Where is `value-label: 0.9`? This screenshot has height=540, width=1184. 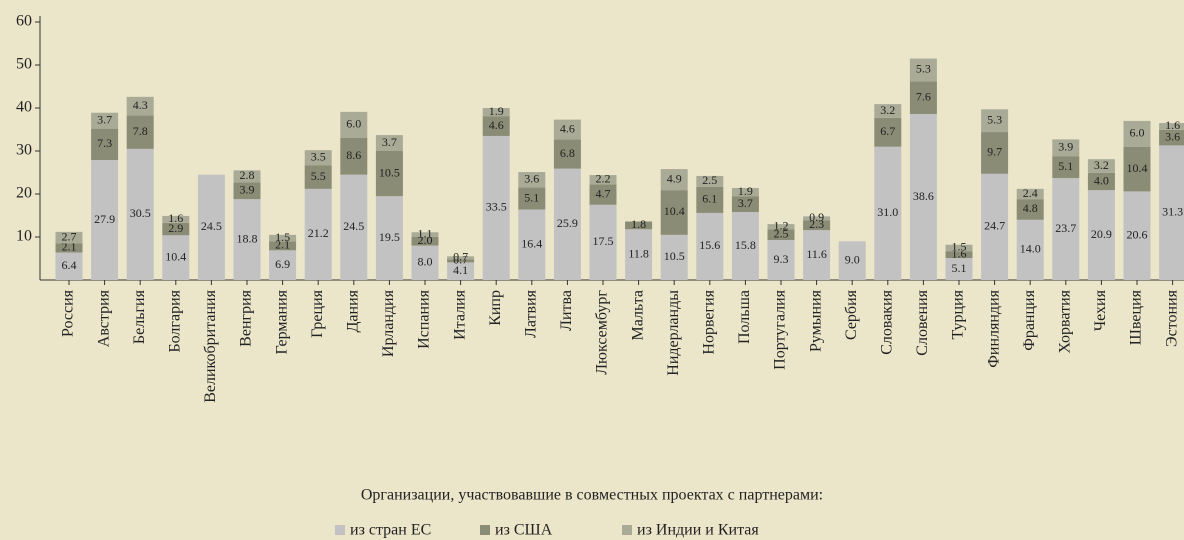
value-label: 0.9 is located at coordinates (816, 217).